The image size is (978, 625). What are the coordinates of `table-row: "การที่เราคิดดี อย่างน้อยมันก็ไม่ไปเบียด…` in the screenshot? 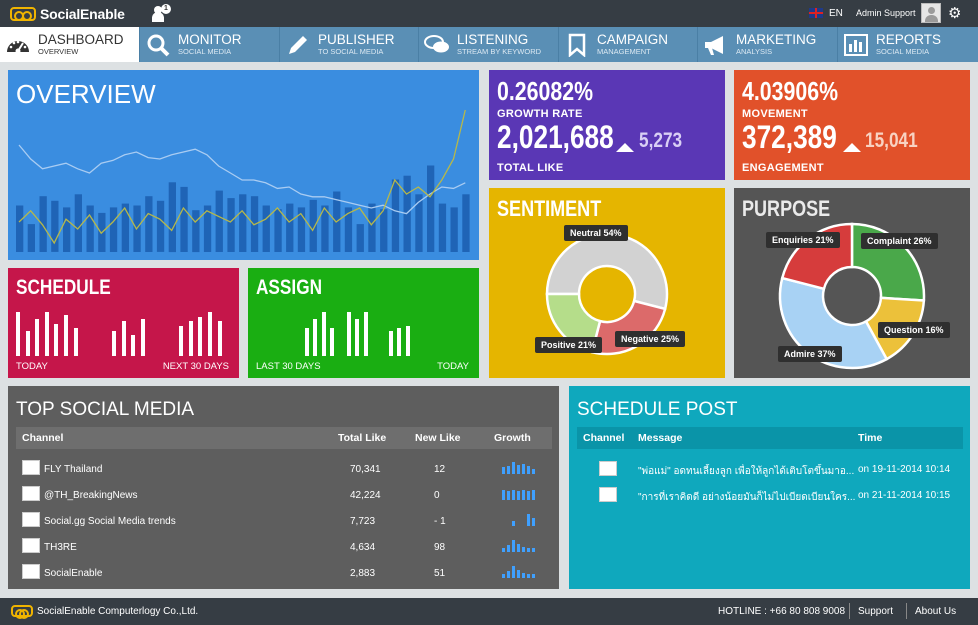 It's located at (770, 495).